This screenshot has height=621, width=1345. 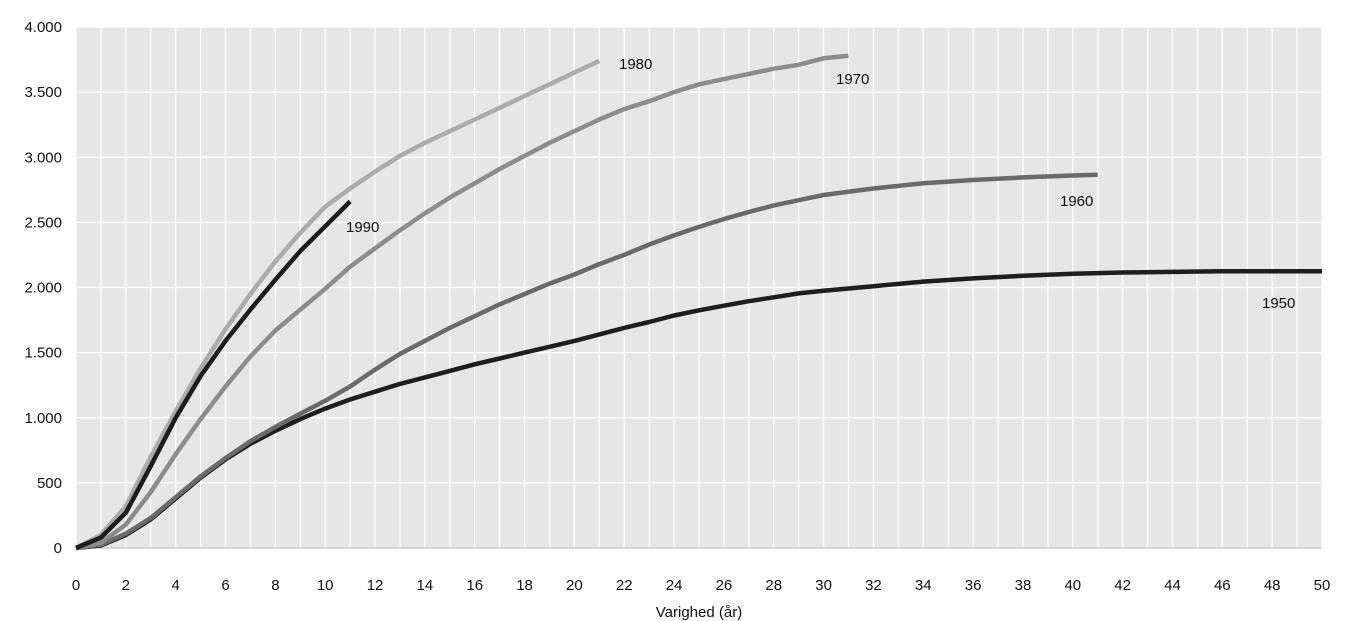 What do you see at coordinates (43, 418) in the screenshot?
I see `y-tick-label: 1.000` at bounding box center [43, 418].